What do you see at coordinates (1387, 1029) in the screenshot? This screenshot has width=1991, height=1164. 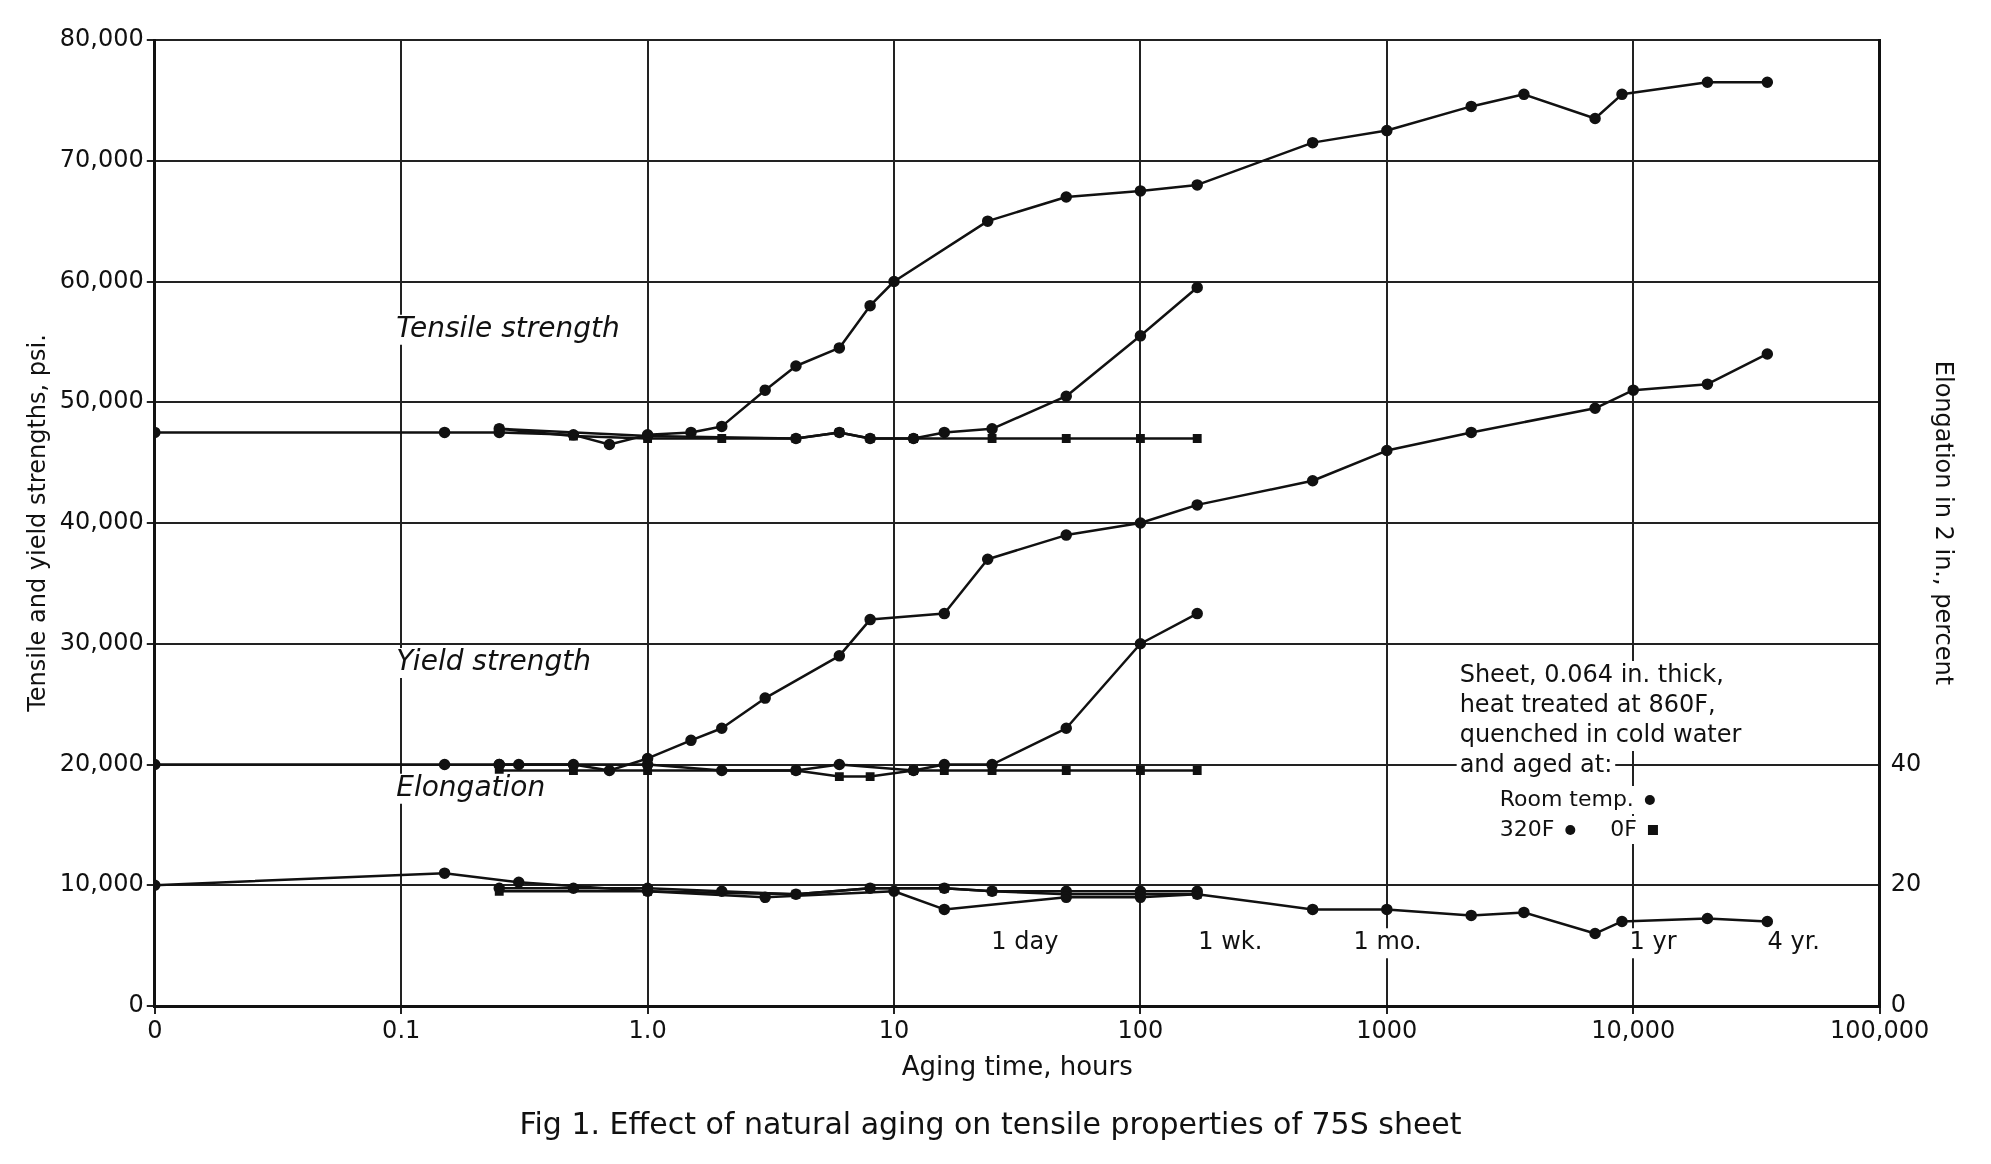 I see `x-tick-label: 1000` at bounding box center [1387, 1029].